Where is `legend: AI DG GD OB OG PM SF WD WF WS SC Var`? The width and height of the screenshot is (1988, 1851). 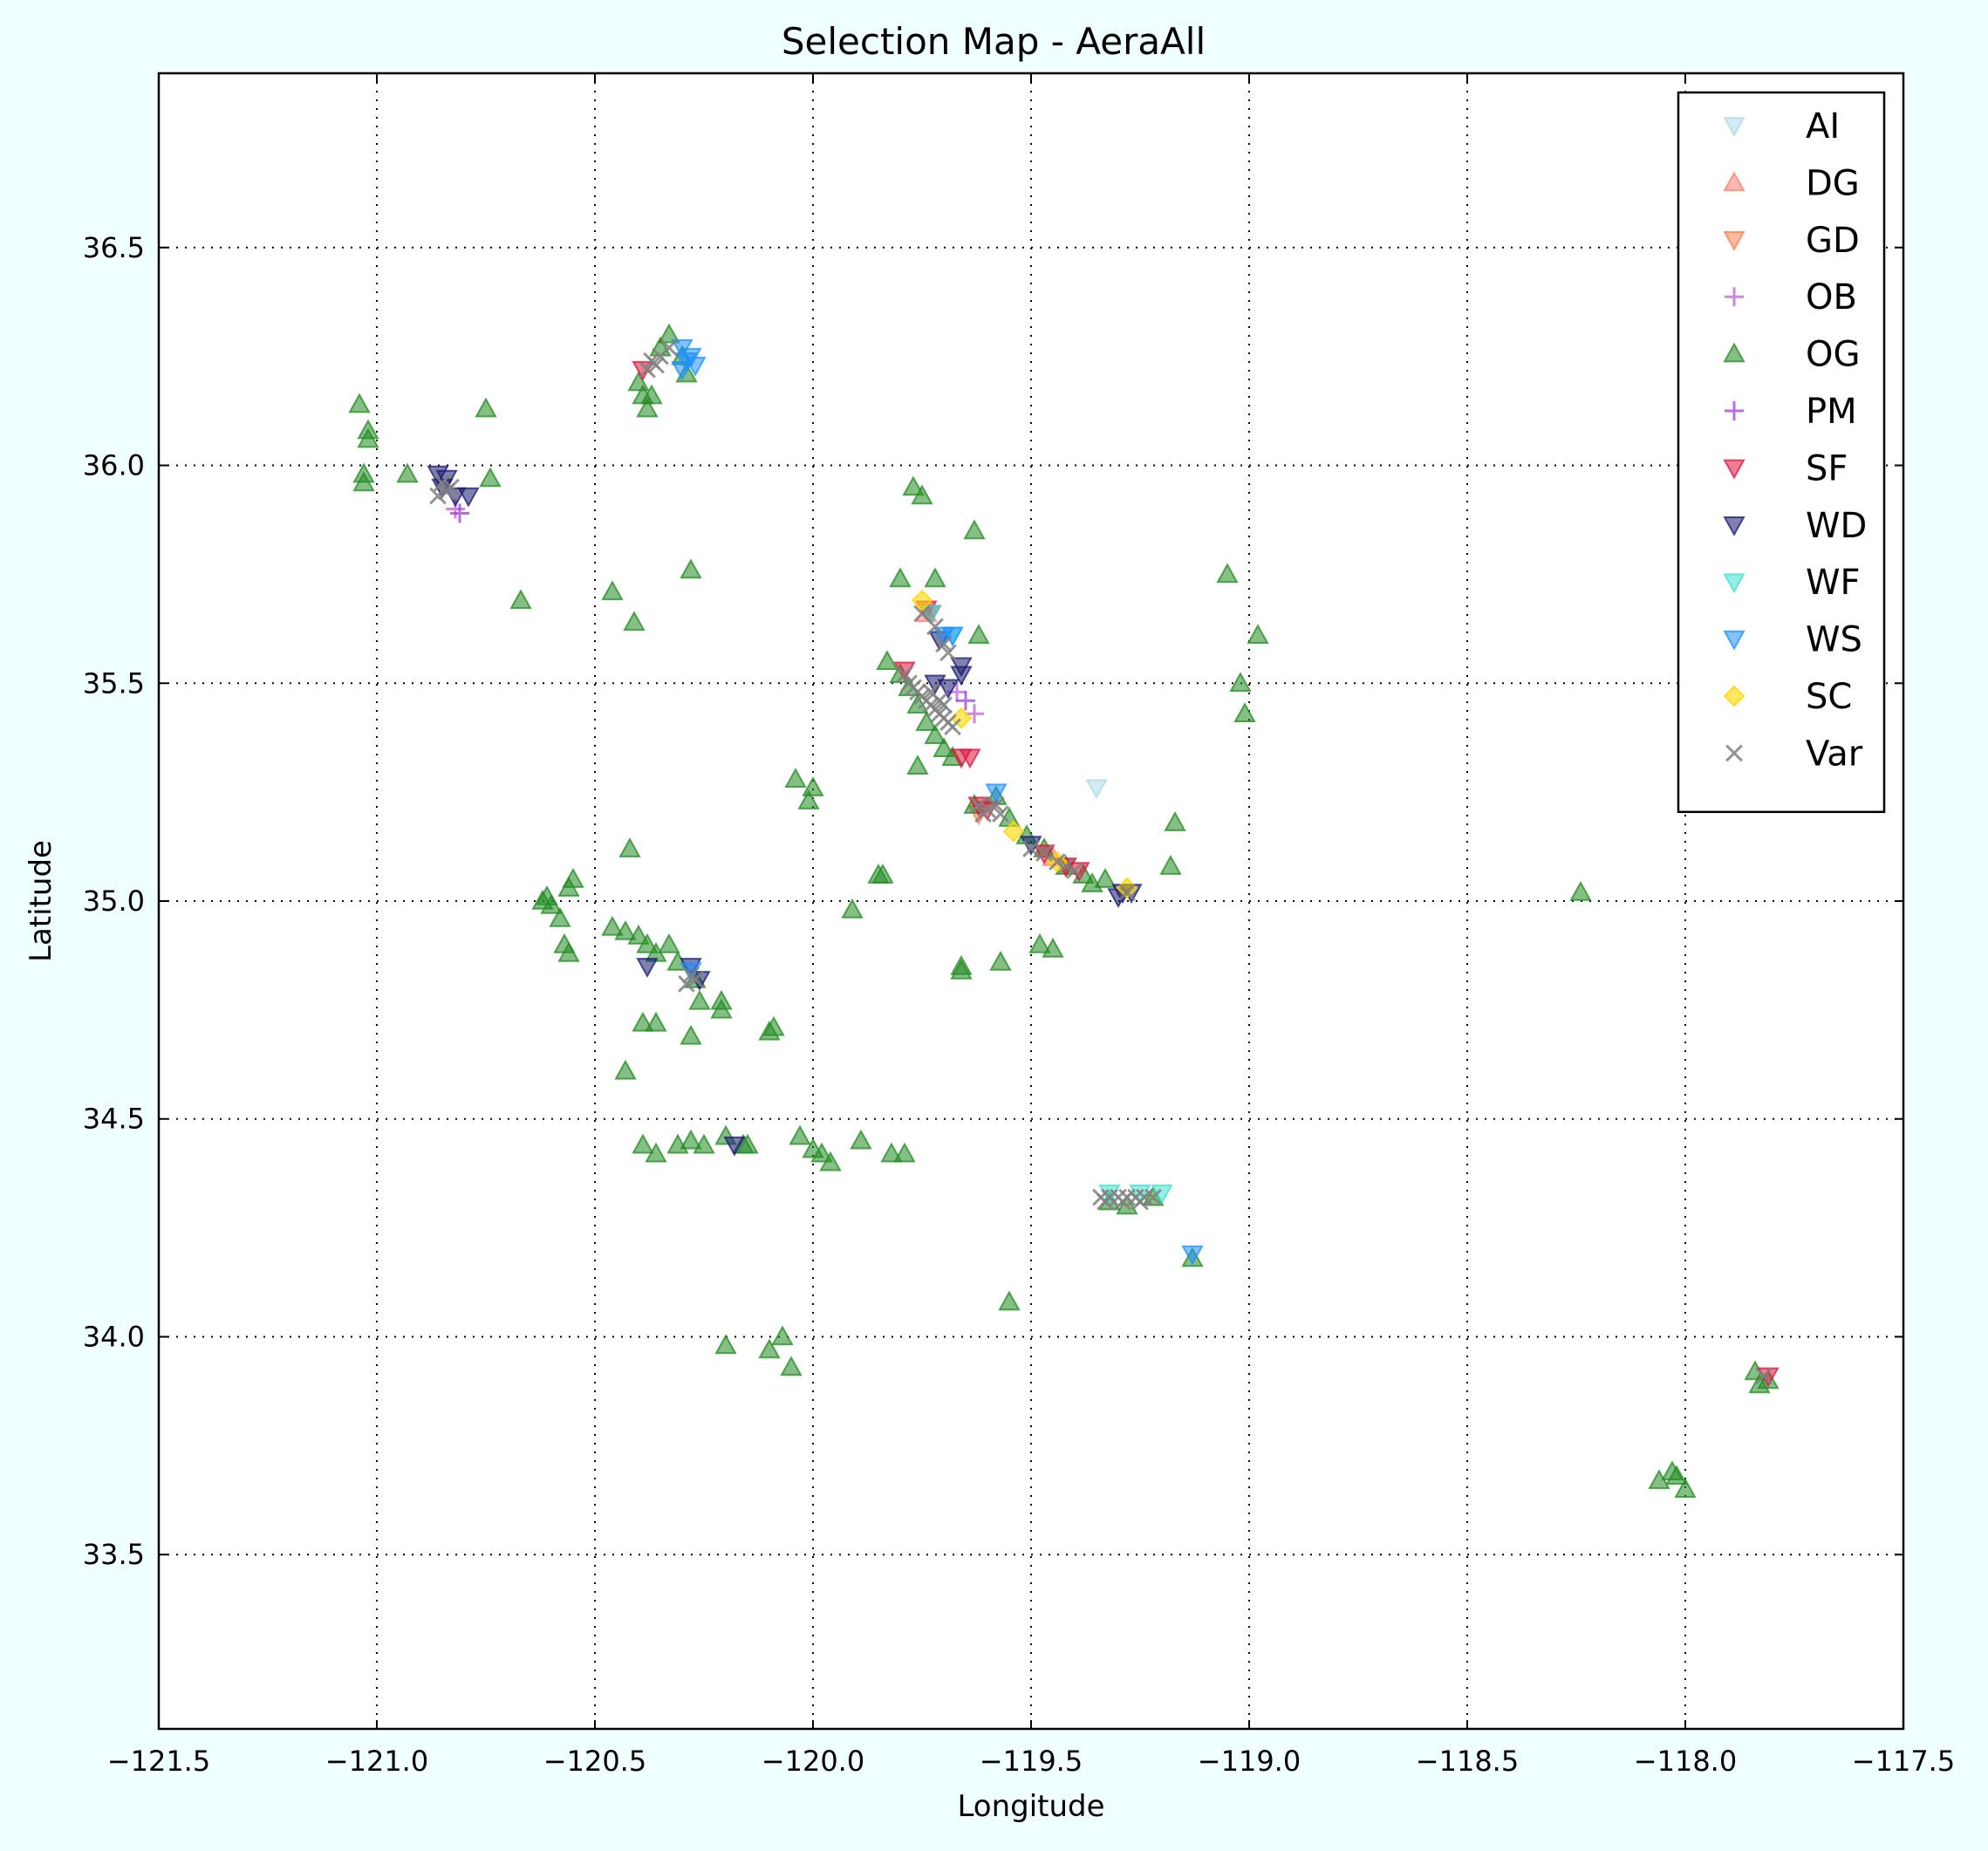
legend: AI DG GD OB OG PM SF WD WF WS SC Var is located at coordinates (1781, 452).